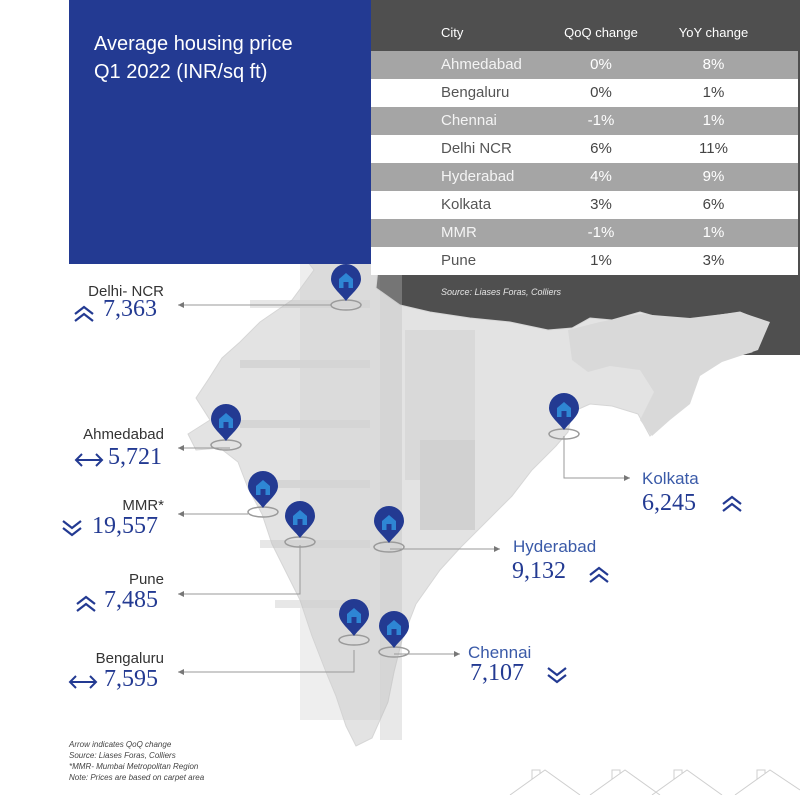 This screenshot has width=800, height=795. I want to click on decorative-house-outlines, so click(654, 782).